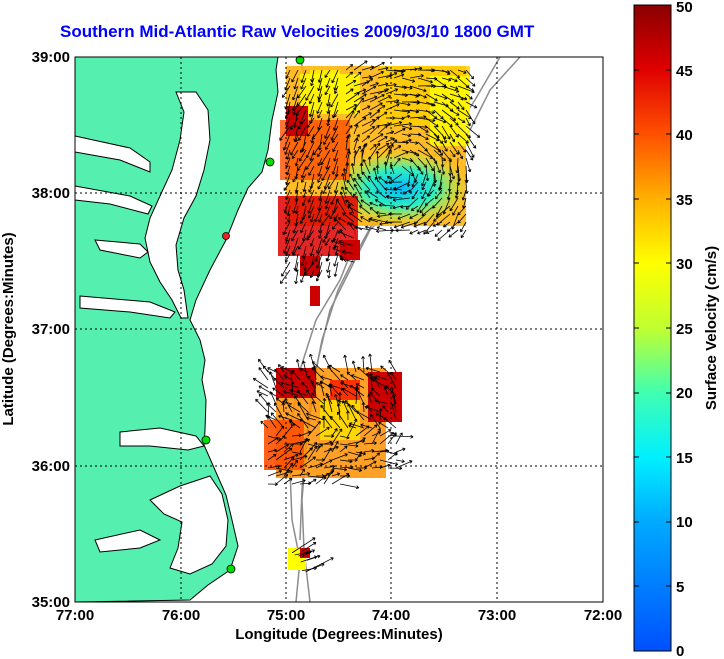  Describe the element at coordinates (162, 439) in the screenshot. I see `albemarle-sound` at that location.